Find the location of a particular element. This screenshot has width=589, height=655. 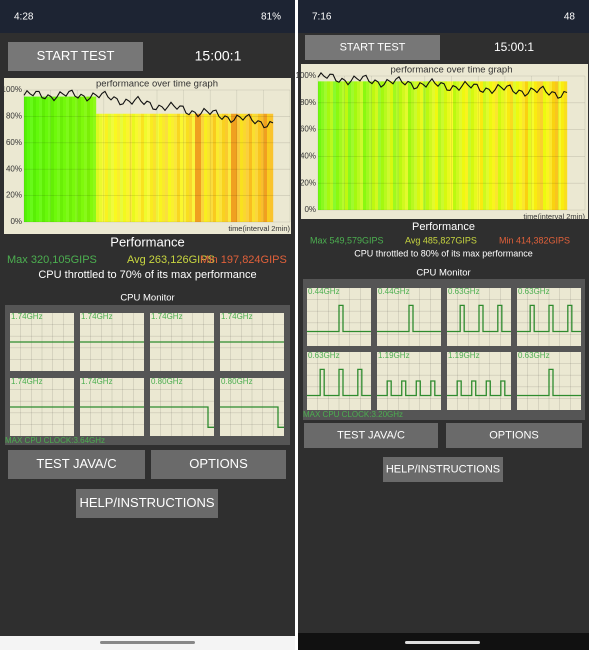

y-tick-label: 0% is located at coordinates (16, 221).